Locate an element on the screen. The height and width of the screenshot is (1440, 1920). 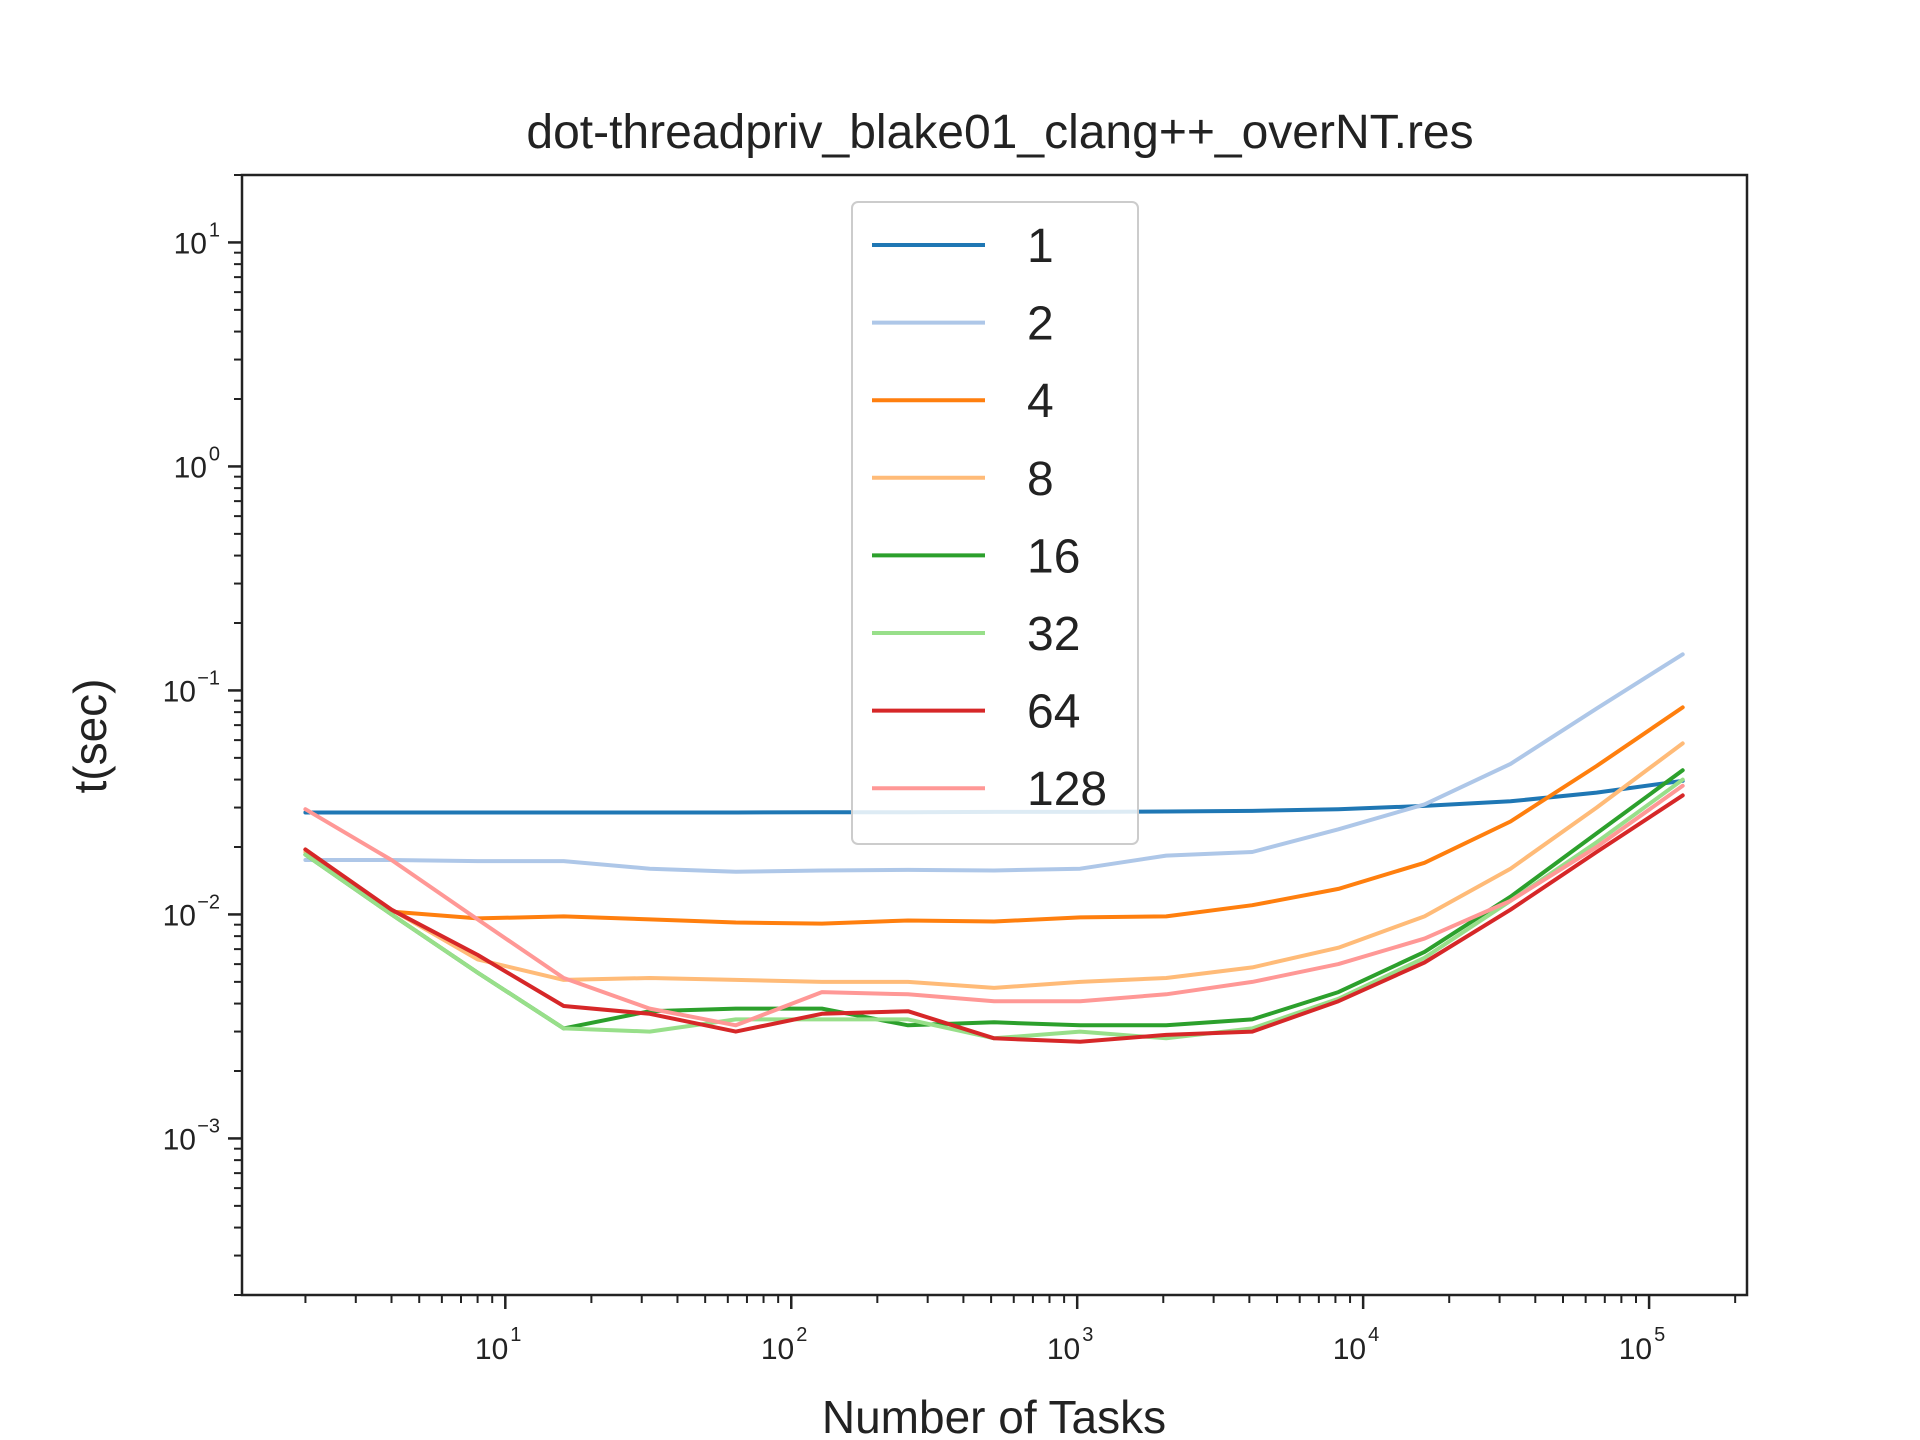
y-tick-exponent: −3 is located at coordinates (208, 1126).